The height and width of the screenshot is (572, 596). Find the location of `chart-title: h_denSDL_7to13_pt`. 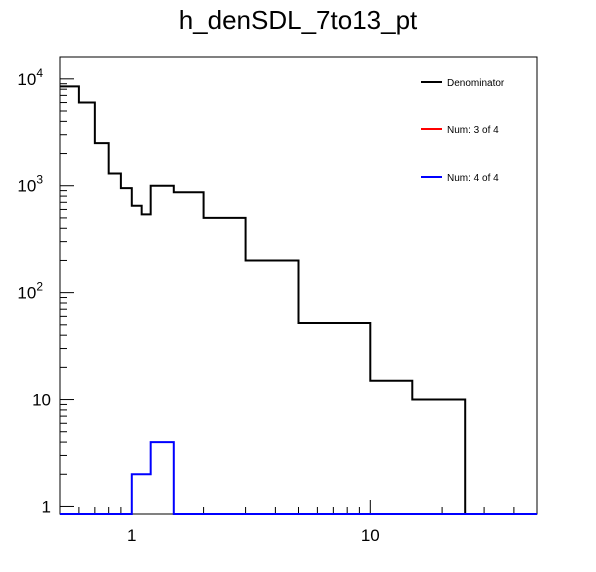

chart-title: h_denSDL_7to13_pt is located at coordinates (298, 20).